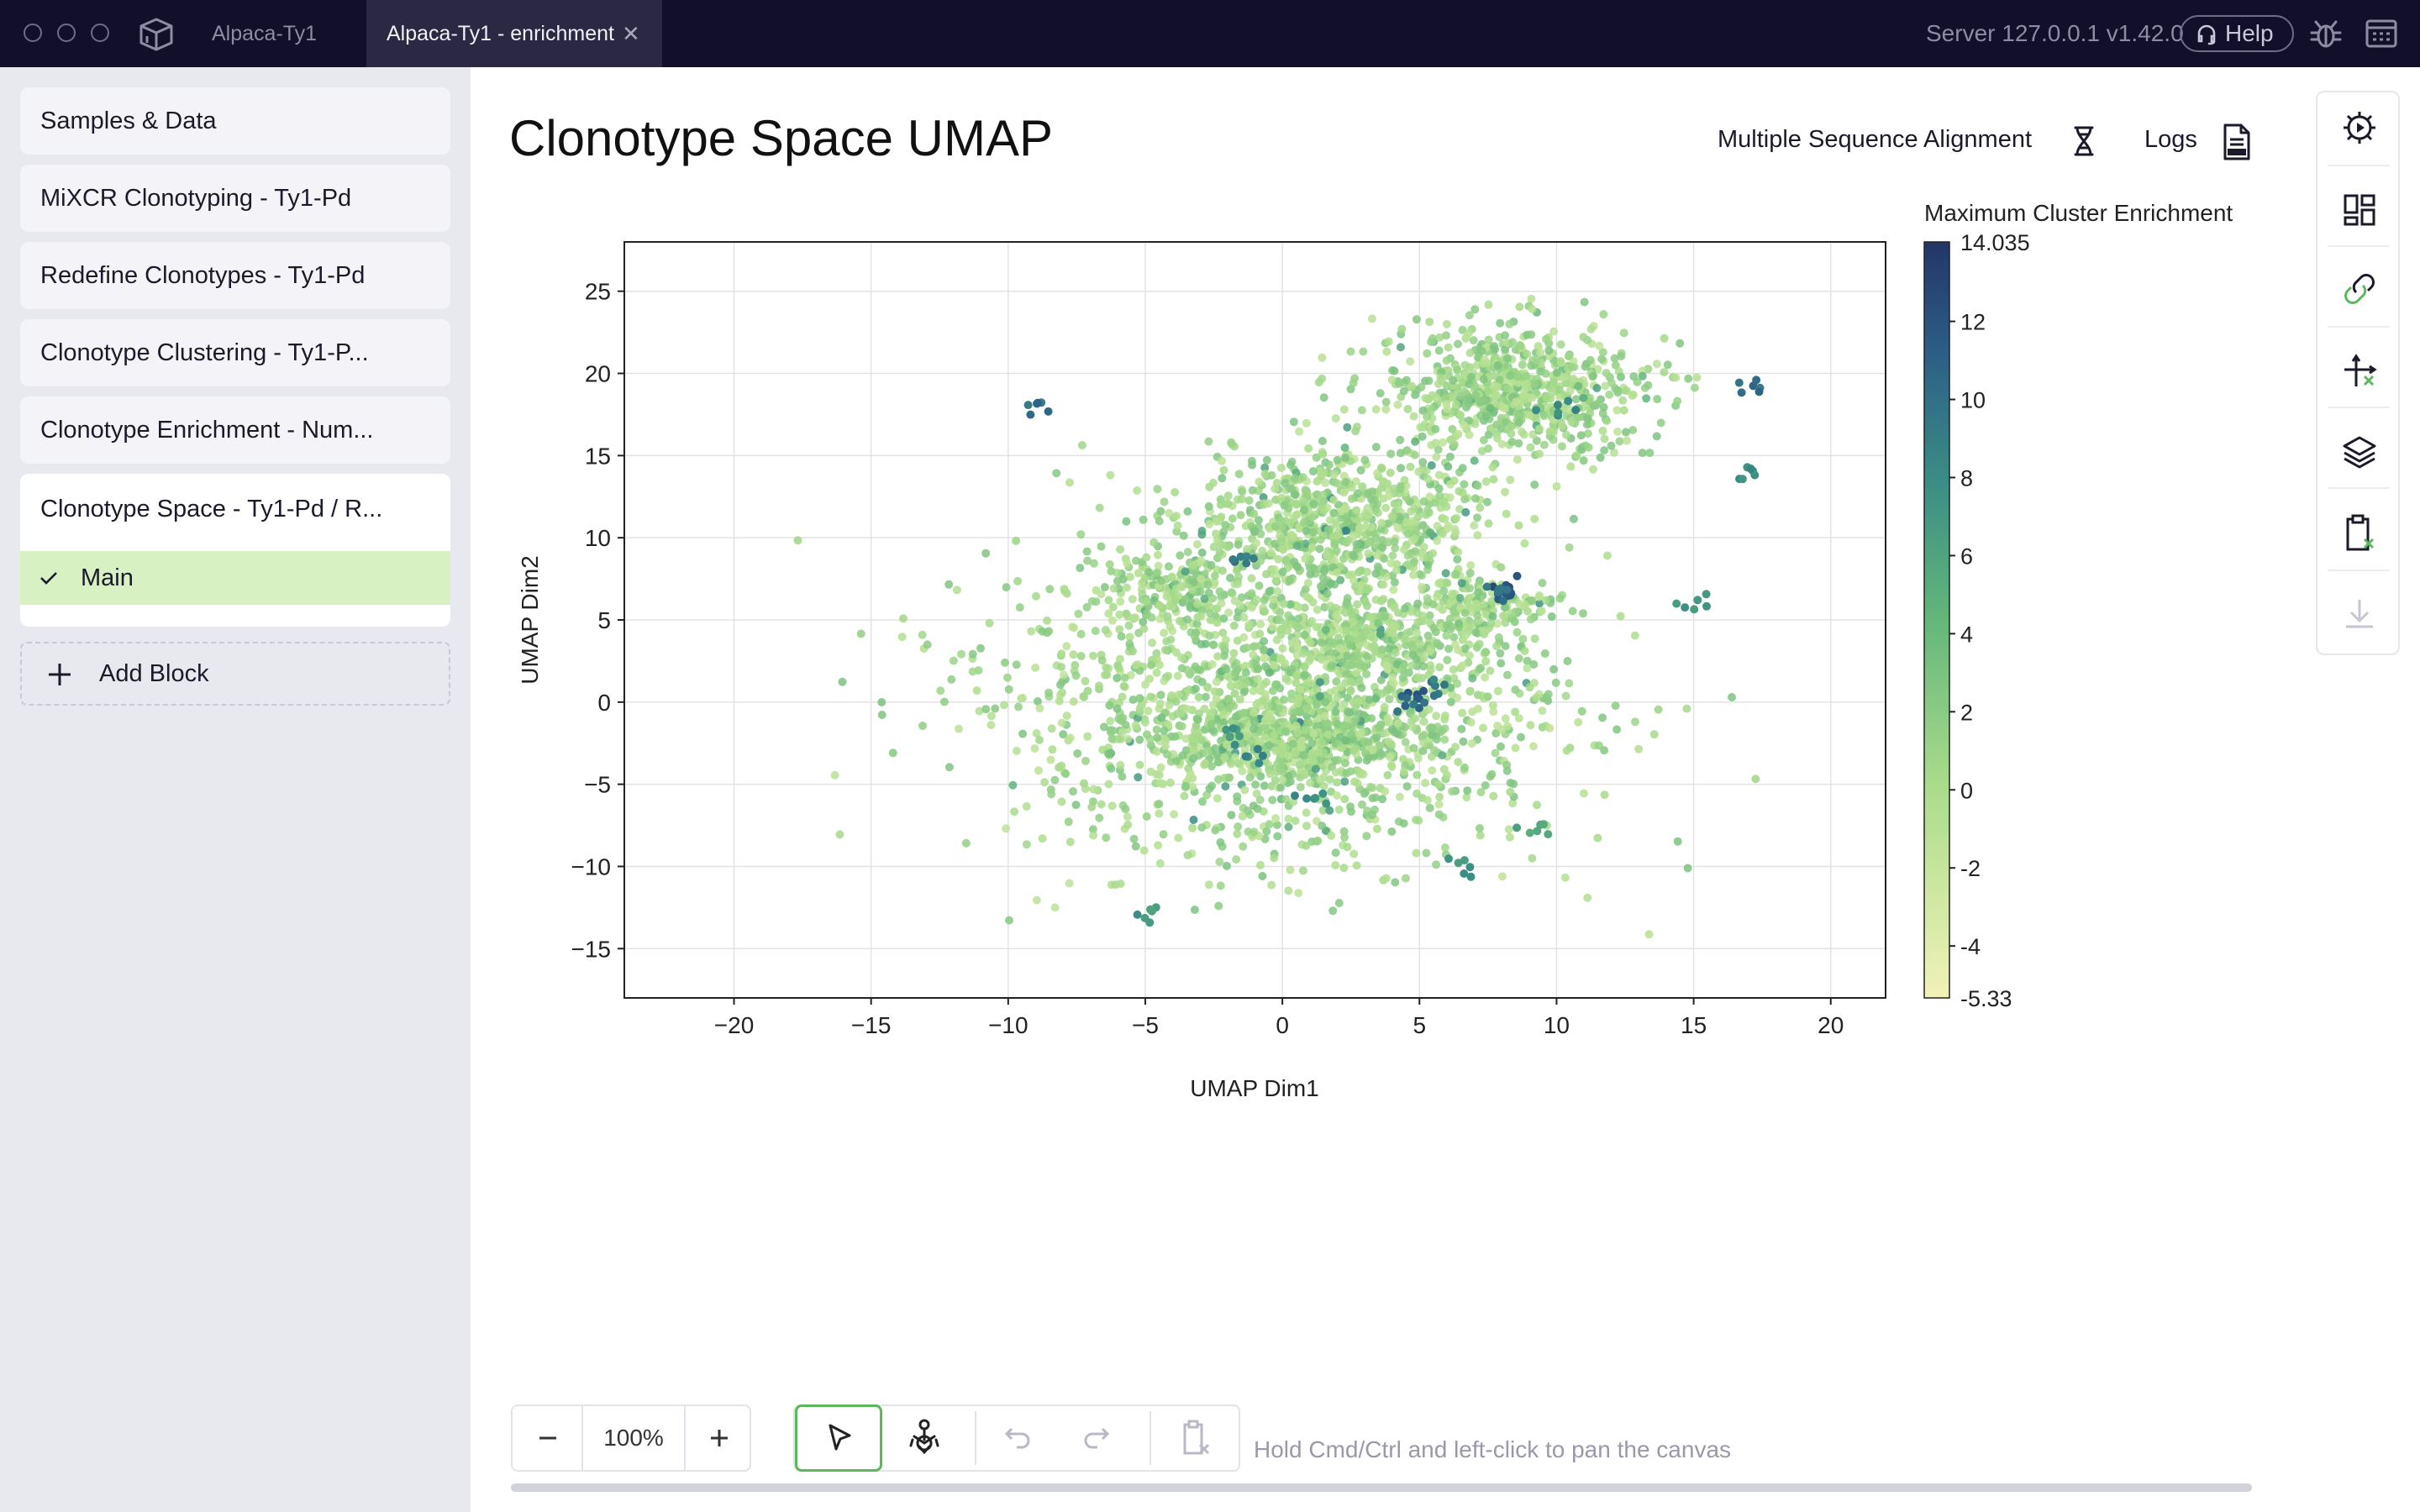 Image resolution: width=2420 pixels, height=1512 pixels. I want to click on clear-clipboard-icon, so click(2359, 532).